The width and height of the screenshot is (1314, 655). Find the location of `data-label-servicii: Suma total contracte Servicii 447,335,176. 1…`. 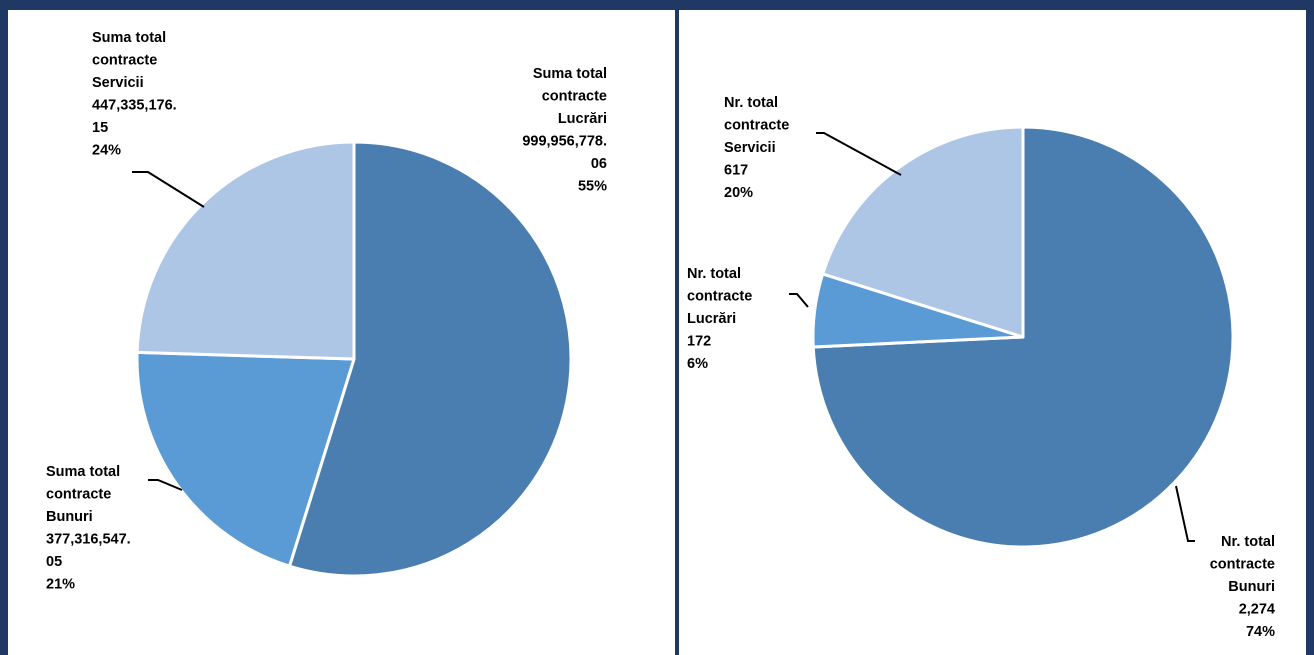

data-label-servicii: Suma total contracte Servicii 447,335,176. 1… is located at coordinates (134, 94).